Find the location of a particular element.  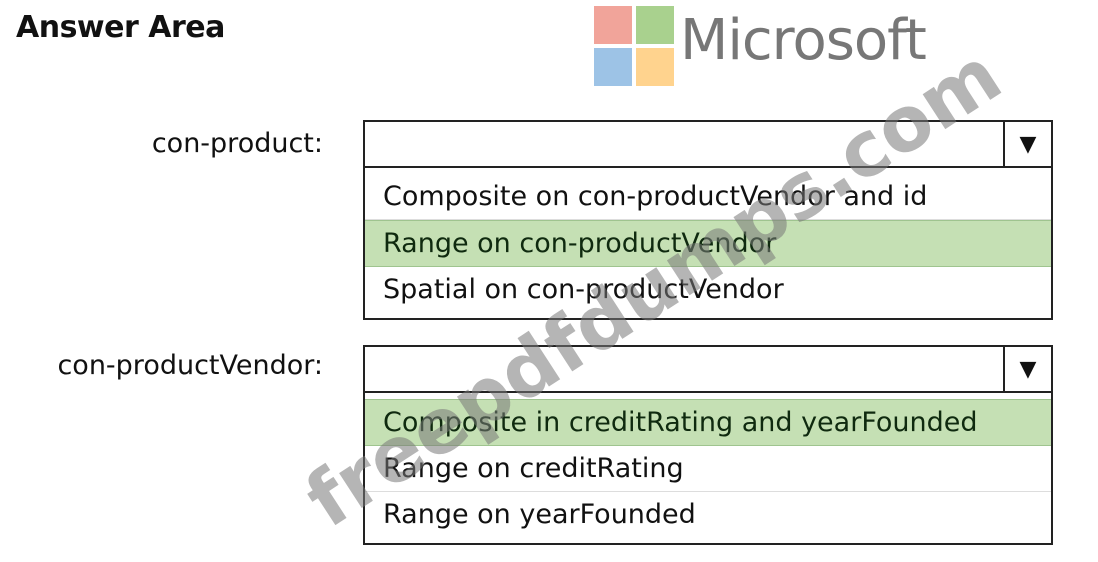

dropdown-option: Range on yearFounded is located at coordinates (539, 514).